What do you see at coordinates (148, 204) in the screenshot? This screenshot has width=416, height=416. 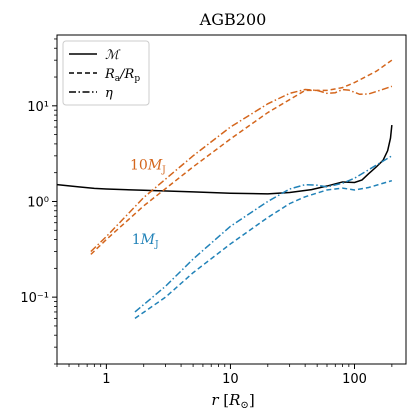 I see `annotations: 10MJ 1MJ` at bounding box center [148, 204].